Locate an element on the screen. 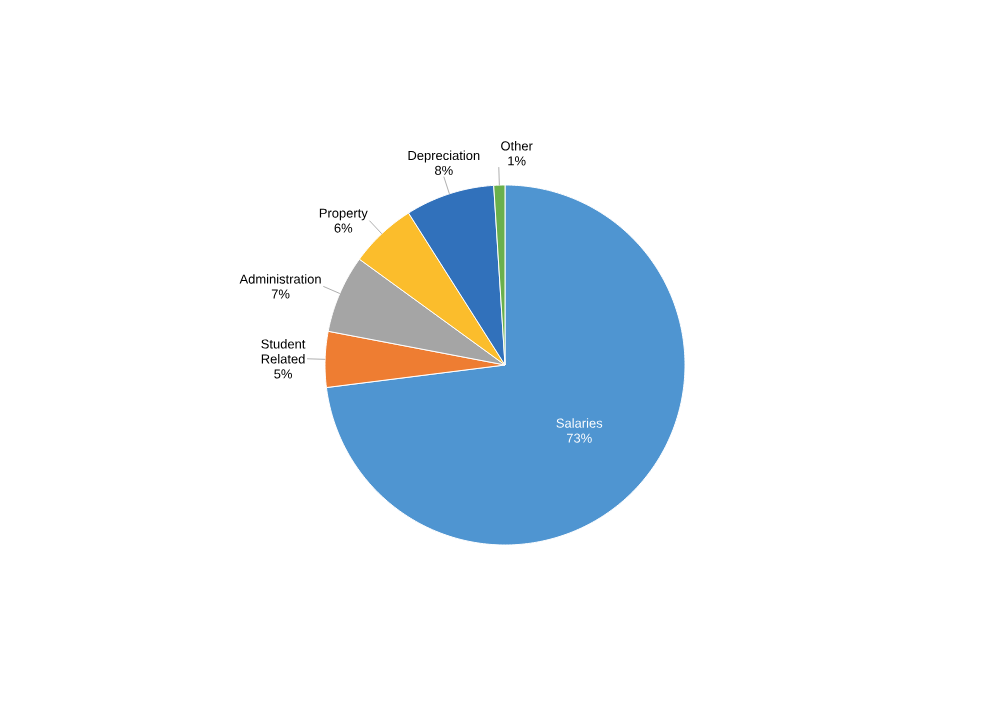  slice-label: Student Related is located at coordinates (283, 351).